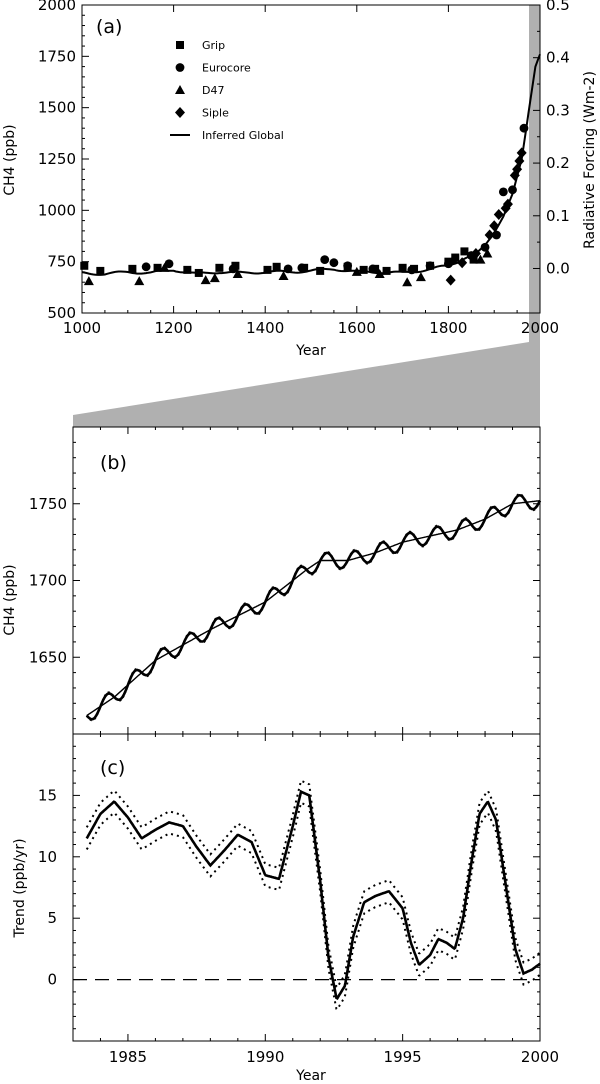  What do you see at coordinates (306, 370) in the screenshot?
I see `zoom-connector` at bounding box center [306, 370].